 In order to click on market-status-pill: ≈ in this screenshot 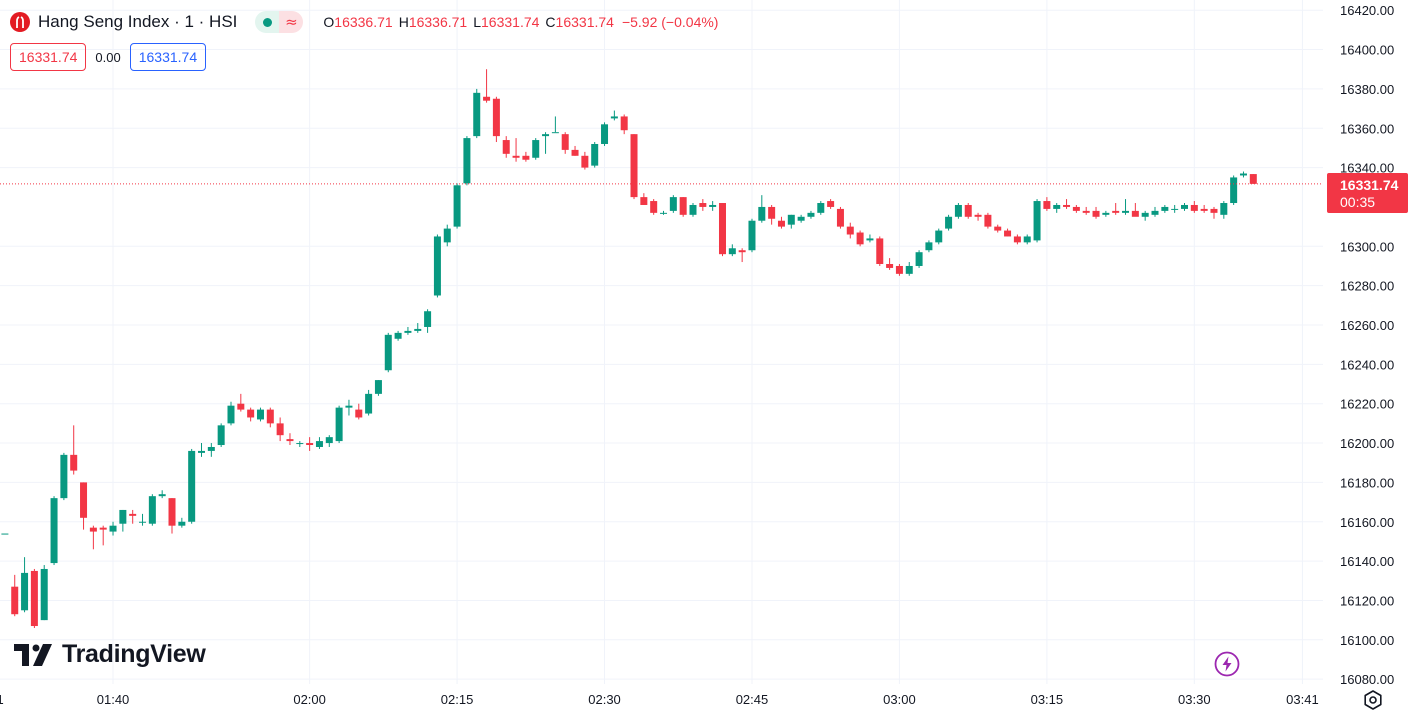, I will do `click(279, 22)`.